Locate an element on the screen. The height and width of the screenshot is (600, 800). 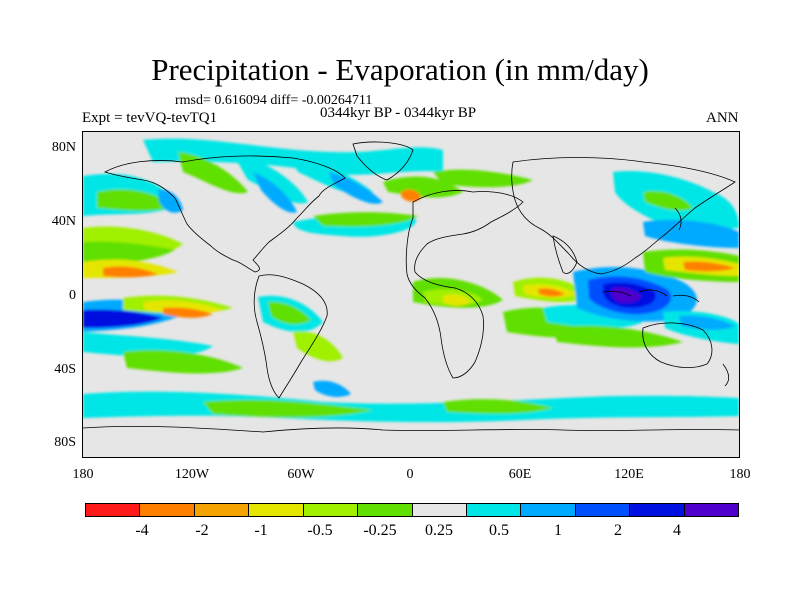
lon-label: 60E is located at coordinates (520, 474).